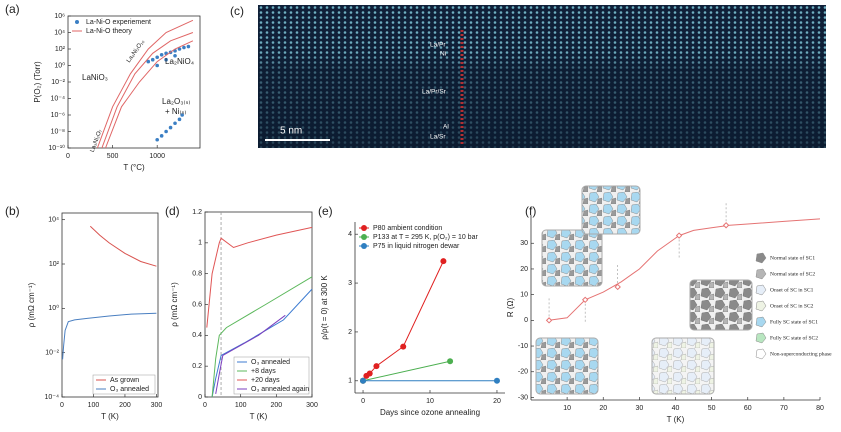 The width and height of the screenshot is (841, 432). I want to click on x-tick-label: 10, so click(430, 401).